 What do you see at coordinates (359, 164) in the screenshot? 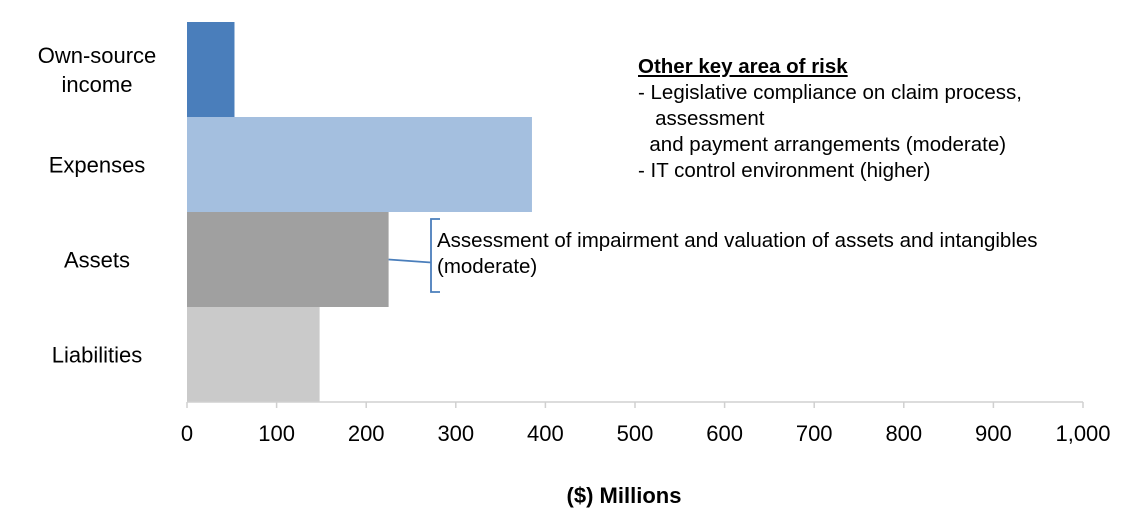
I see `bar-expenses` at bounding box center [359, 164].